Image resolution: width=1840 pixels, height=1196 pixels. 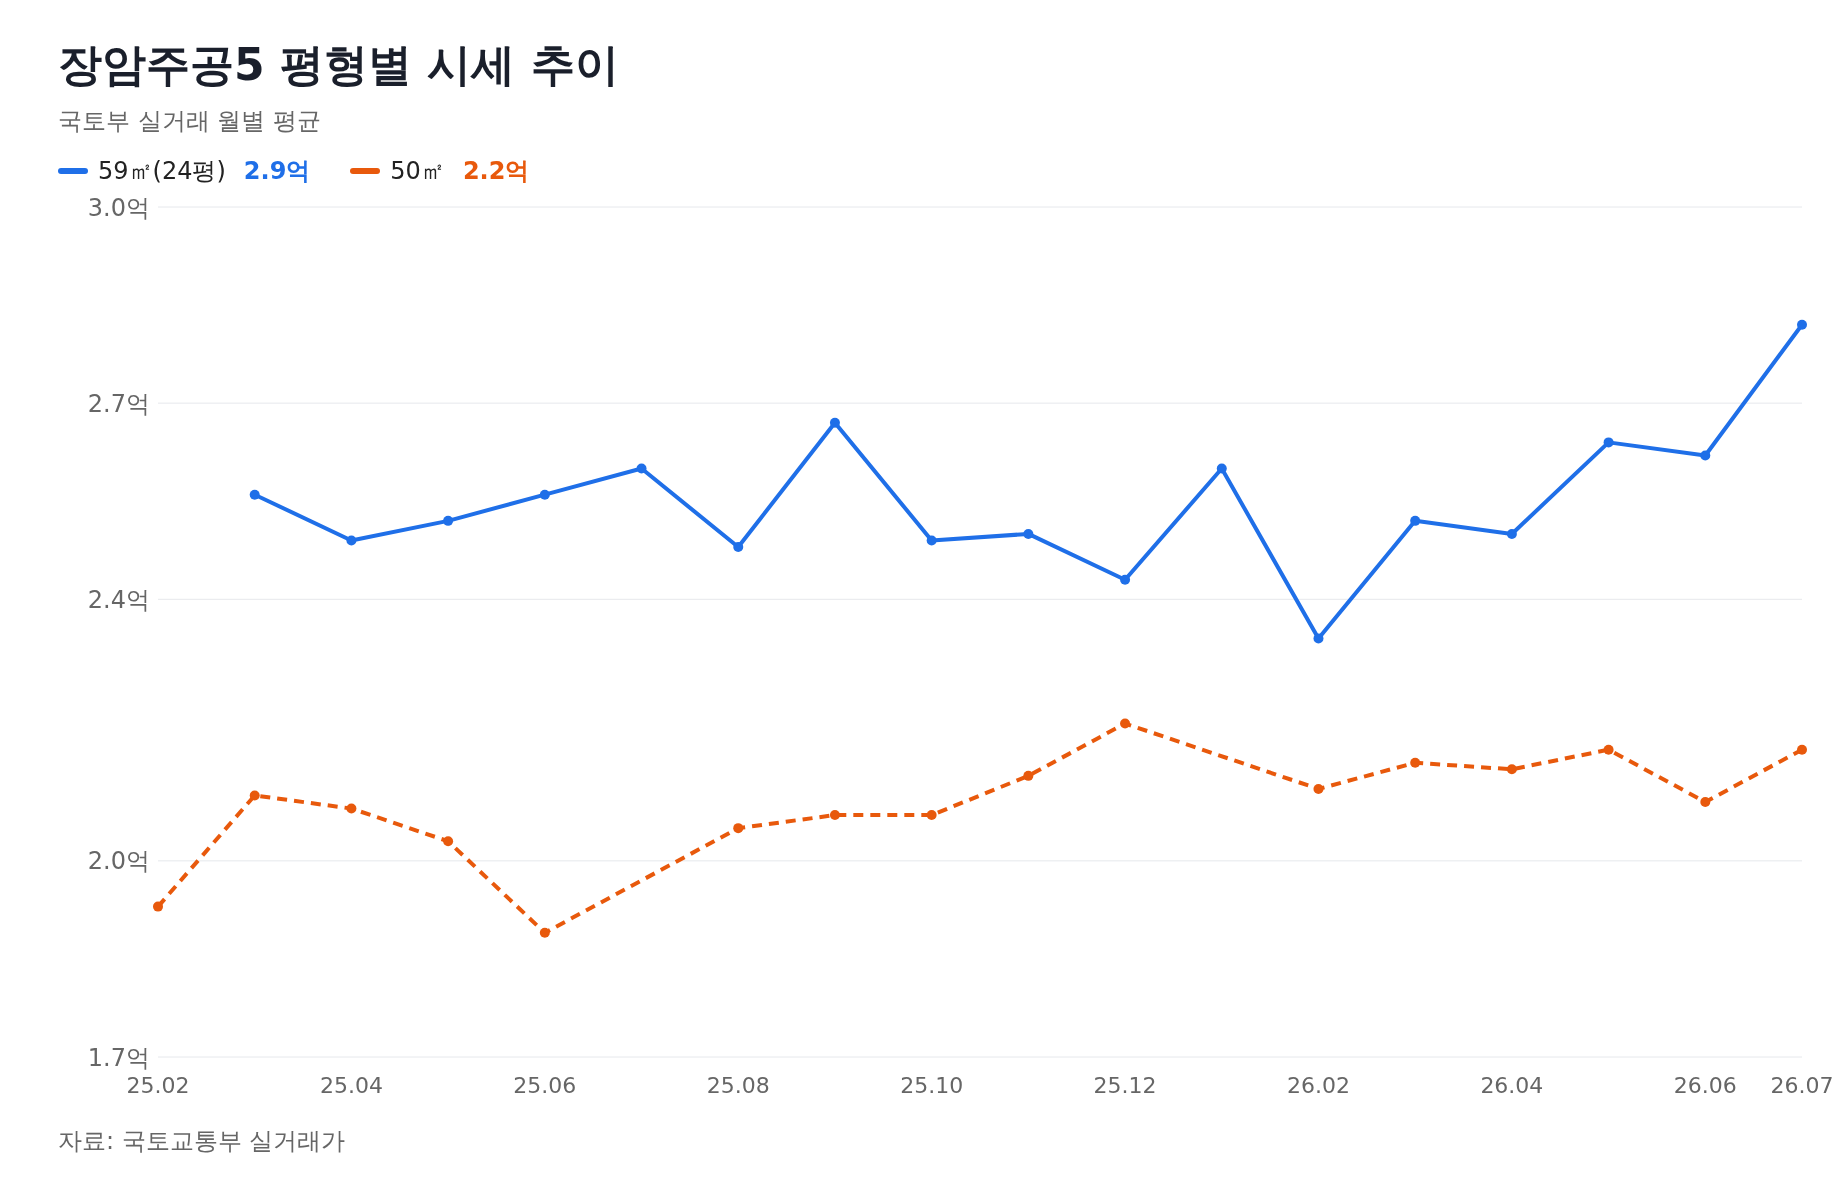 What do you see at coordinates (339, 65) in the screenshot?
I see `chart-title: 장암주공5 평형별 시세 추이` at bounding box center [339, 65].